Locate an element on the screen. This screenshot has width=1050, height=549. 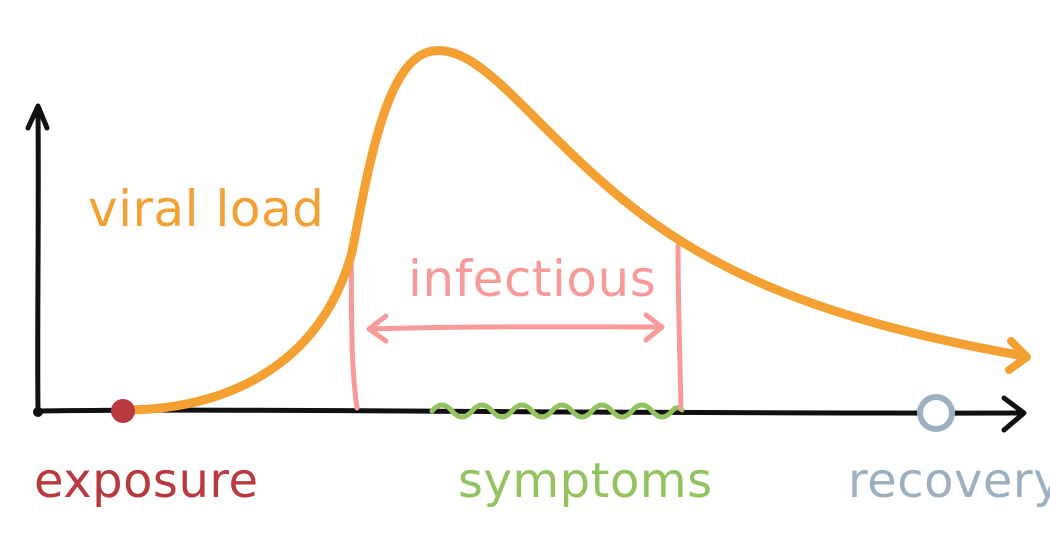
infectious-arrowhead-left is located at coordinates (377, 328).